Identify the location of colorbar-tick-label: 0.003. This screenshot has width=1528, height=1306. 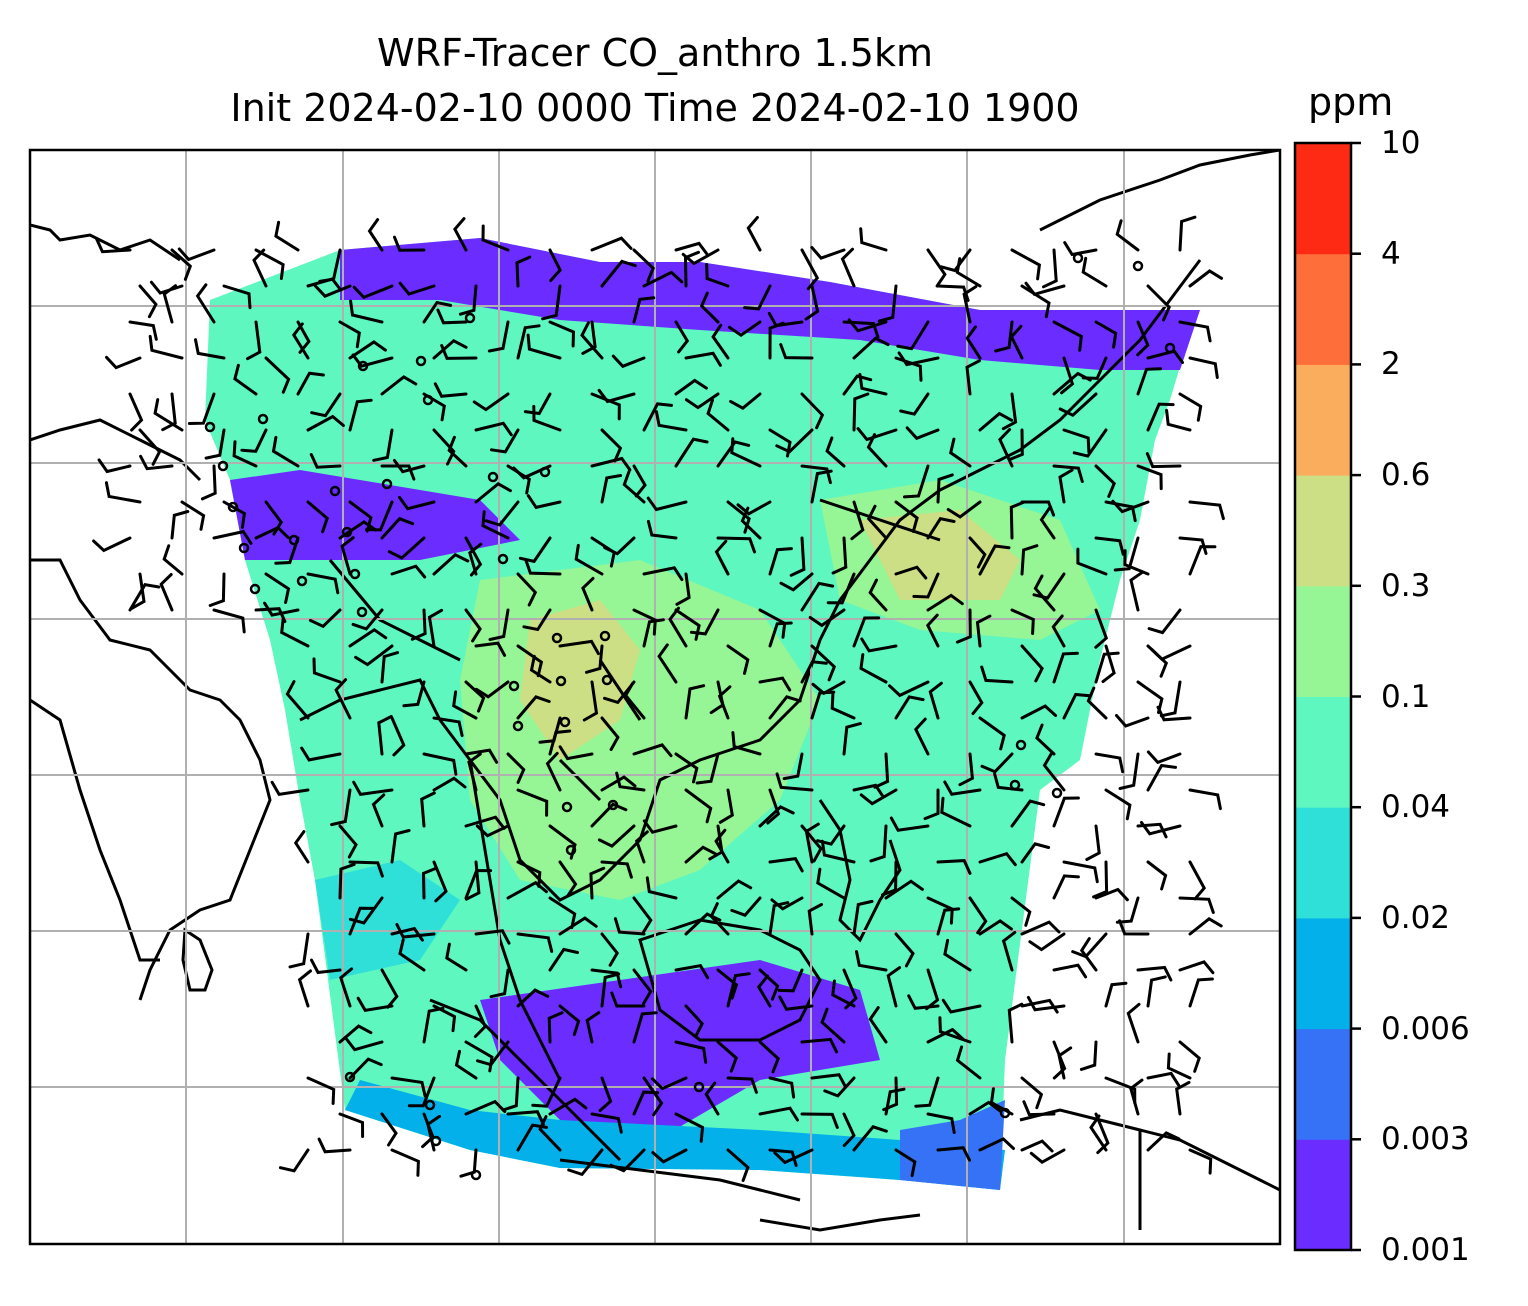
(1425, 1139).